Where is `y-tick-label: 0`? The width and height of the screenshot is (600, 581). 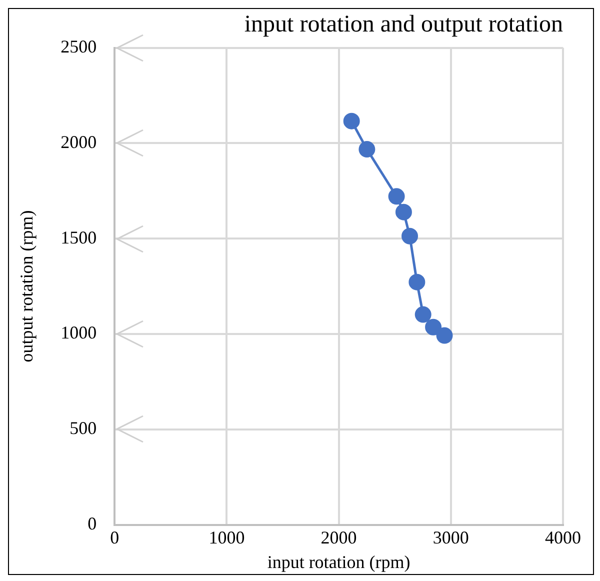 y-tick-label: 0 is located at coordinates (92, 524).